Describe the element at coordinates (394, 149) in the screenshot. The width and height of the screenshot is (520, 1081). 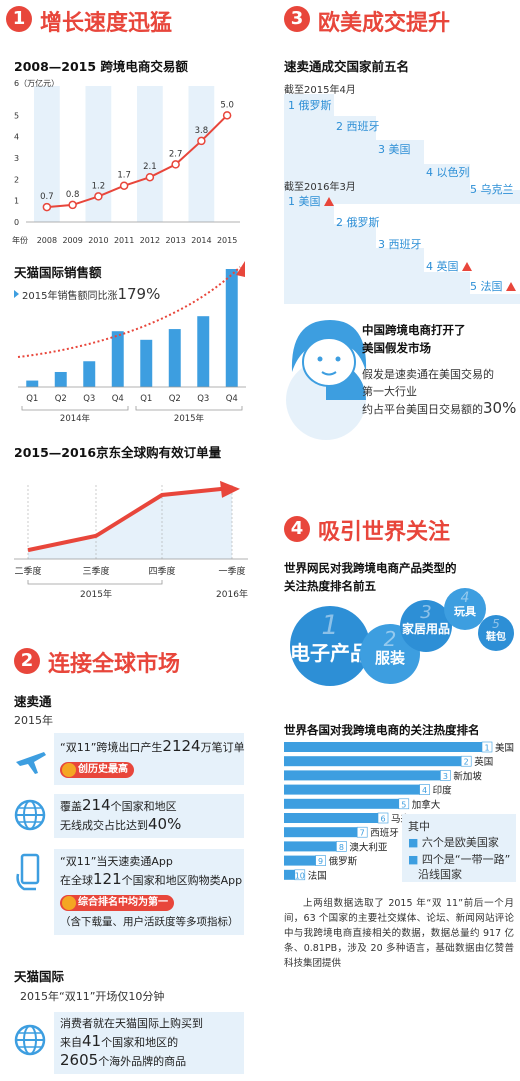
I see `rank-2015-item: 3 美国` at that location.